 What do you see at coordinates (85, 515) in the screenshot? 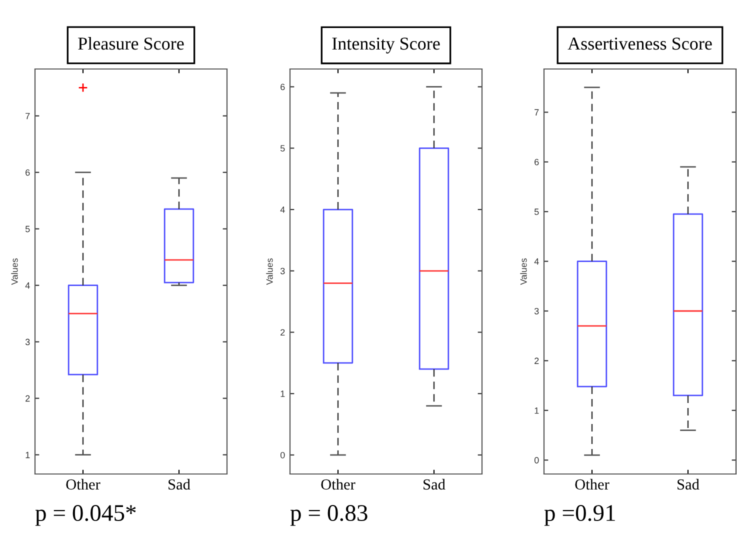
I see `text: p = 0.045*` at bounding box center [85, 515].